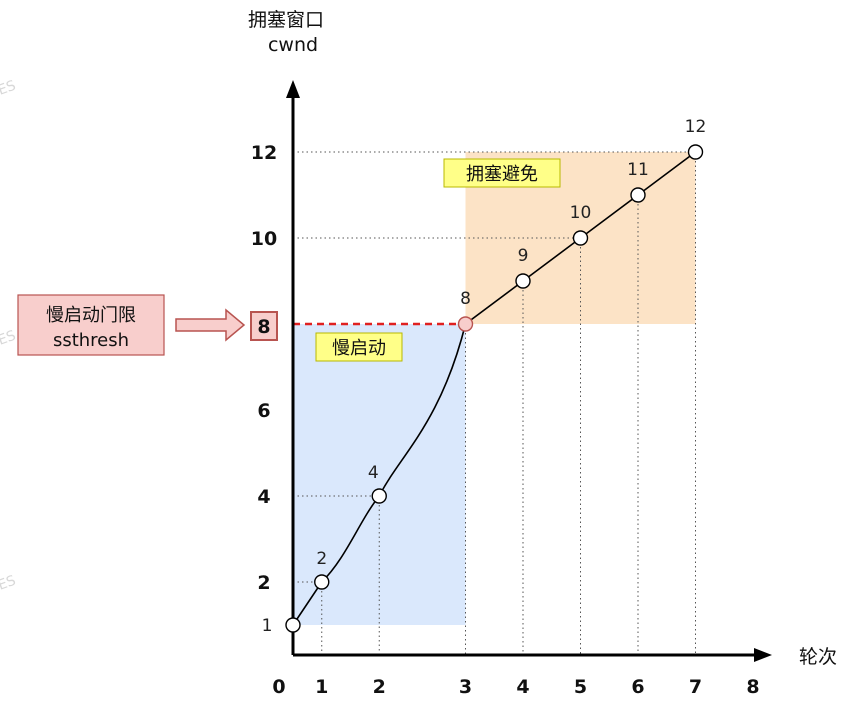  What do you see at coordinates (263, 583) in the screenshot?
I see `y-tick-label: 2` at bounding box center [263, 583].